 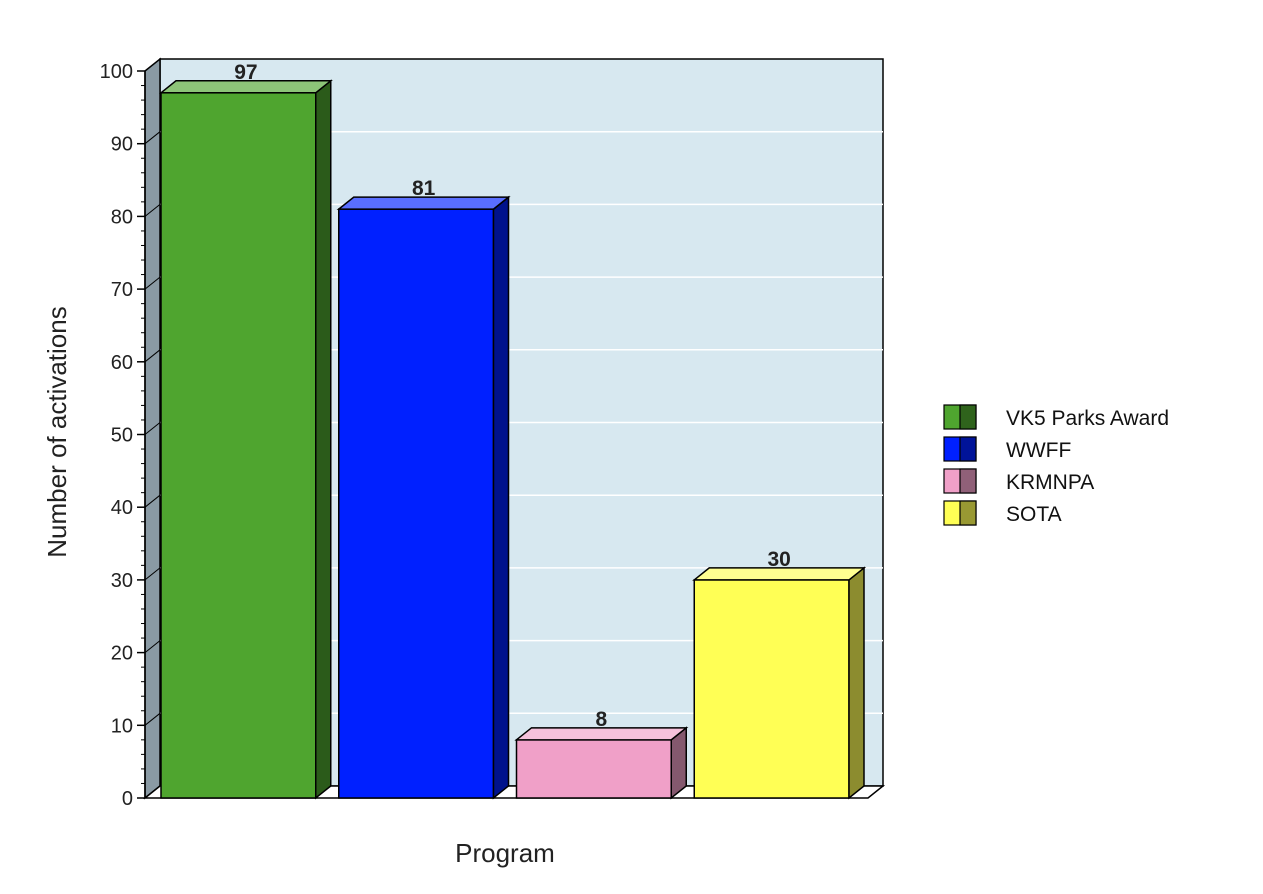 What do you see at coordinates (1034, 514) in the screenshot?
I see `legend-label: SOTA` at bounding box center [1034, 514].